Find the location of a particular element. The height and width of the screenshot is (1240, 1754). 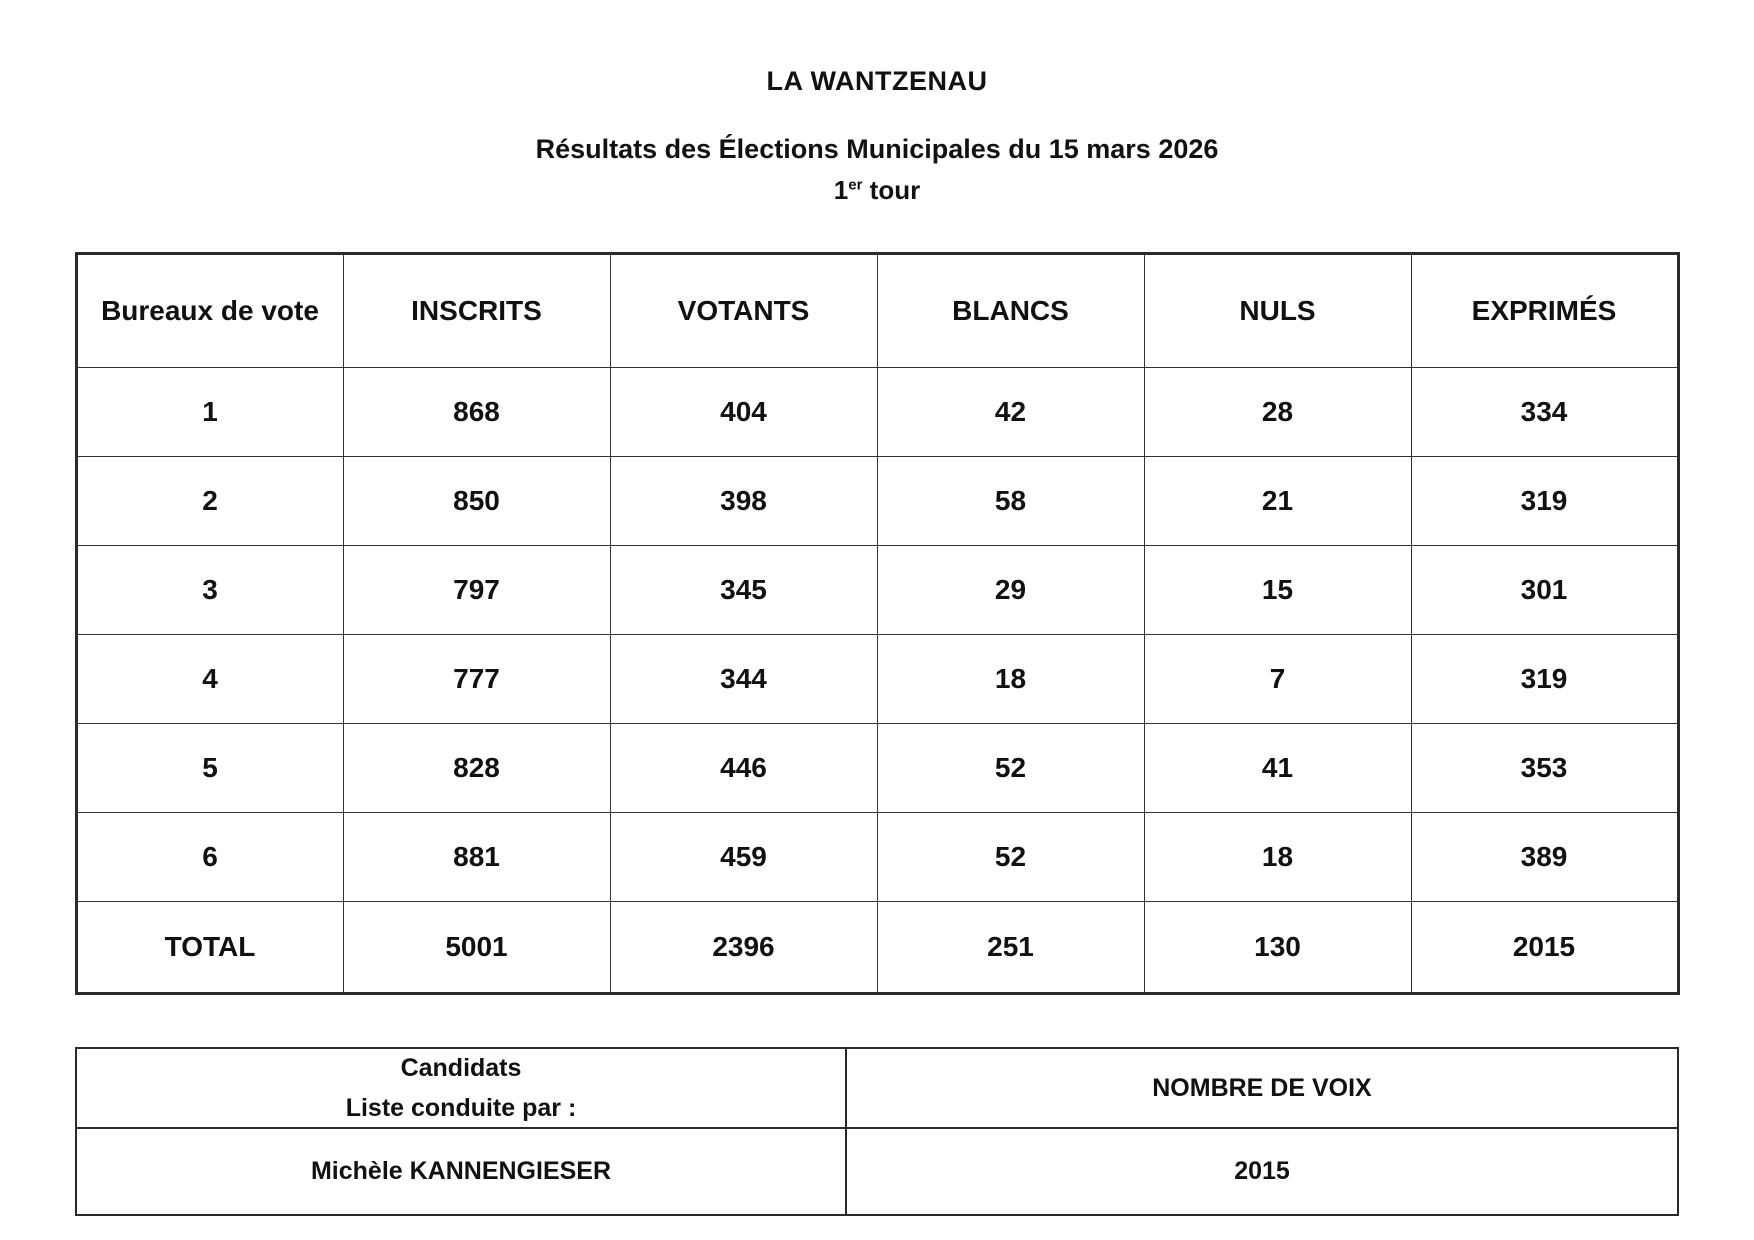

cell-votants: 446 is located at coordinates (743, 768).